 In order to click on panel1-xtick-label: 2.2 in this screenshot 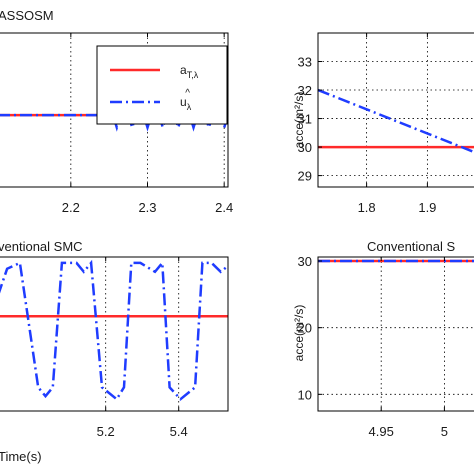, I will do `click(71, 207)`.